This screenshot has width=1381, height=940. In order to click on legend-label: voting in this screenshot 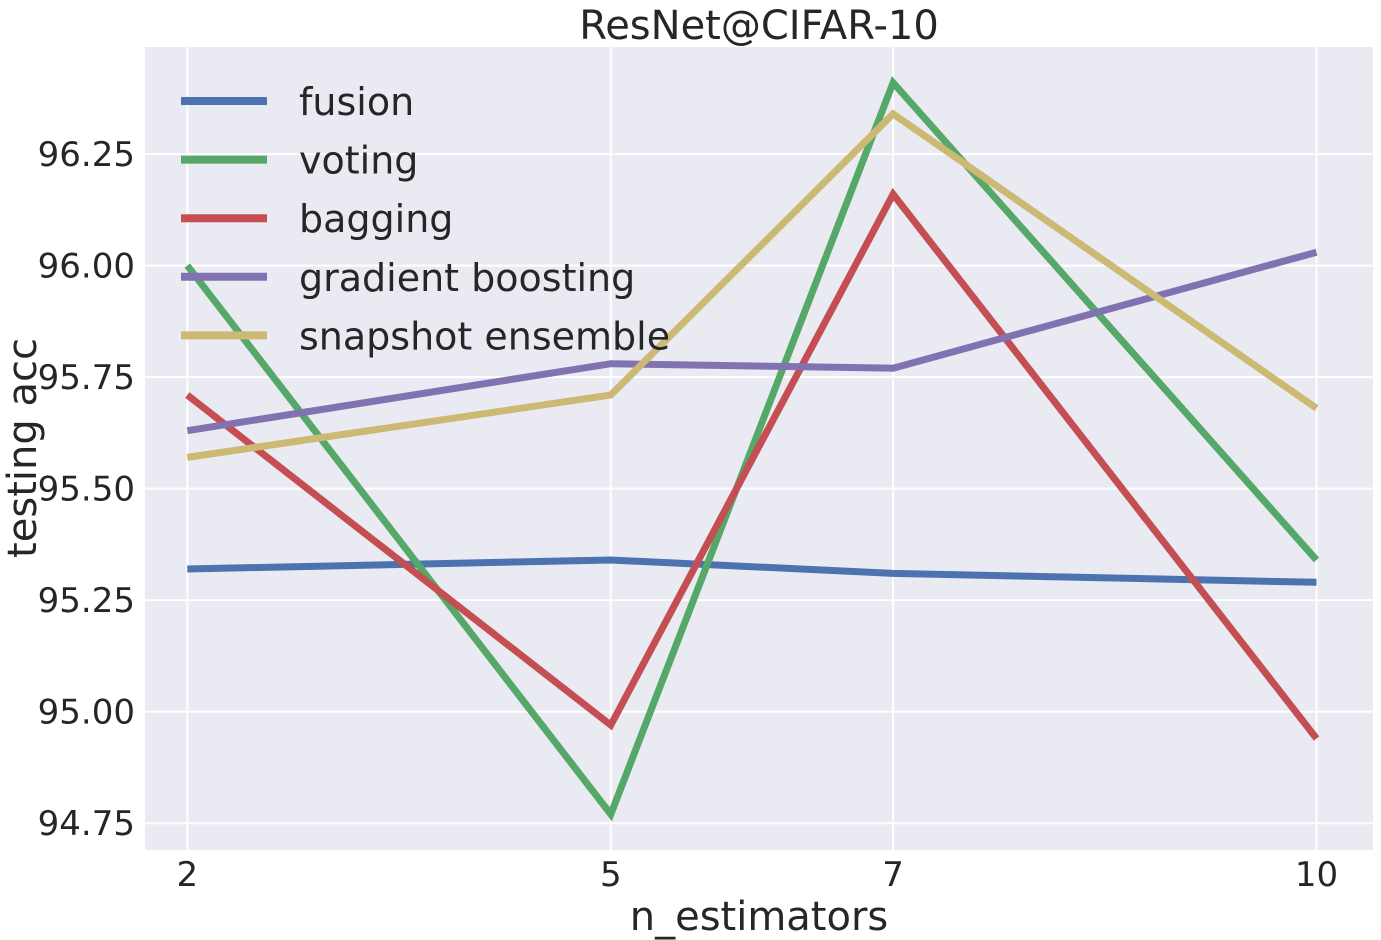, I will do `click(358, 161)`.